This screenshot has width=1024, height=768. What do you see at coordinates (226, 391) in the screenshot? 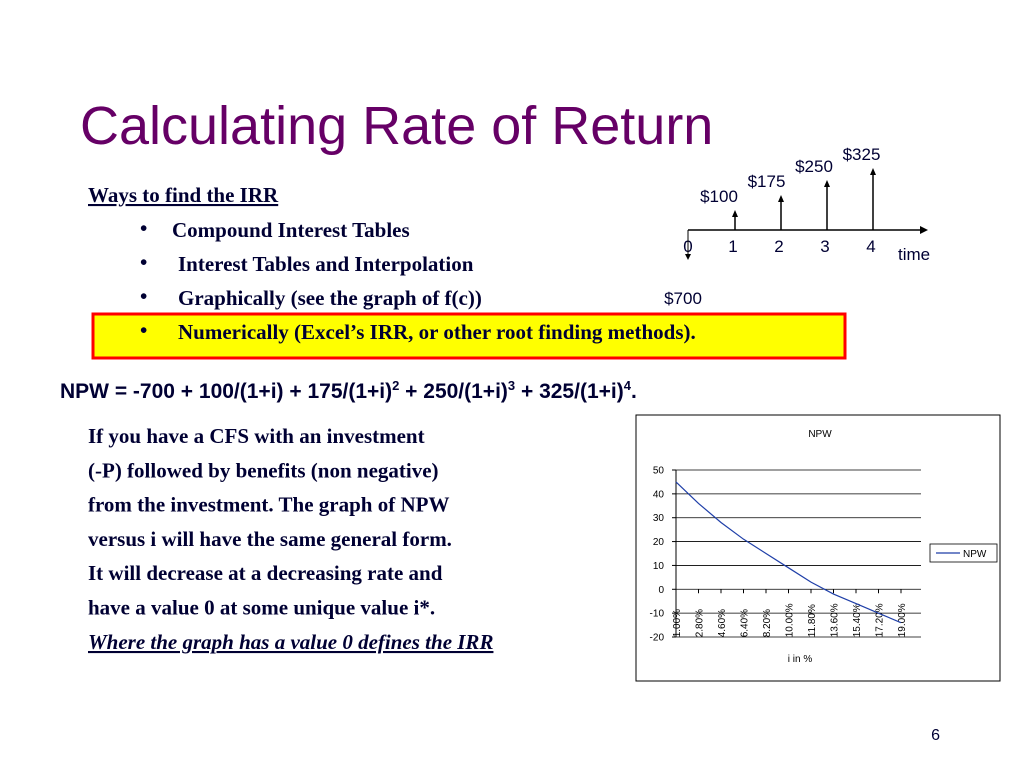
I see `equation-part: NPW = -700 + 100/(1+i) + 175/(1+i)` at bounding box center [226, 391].